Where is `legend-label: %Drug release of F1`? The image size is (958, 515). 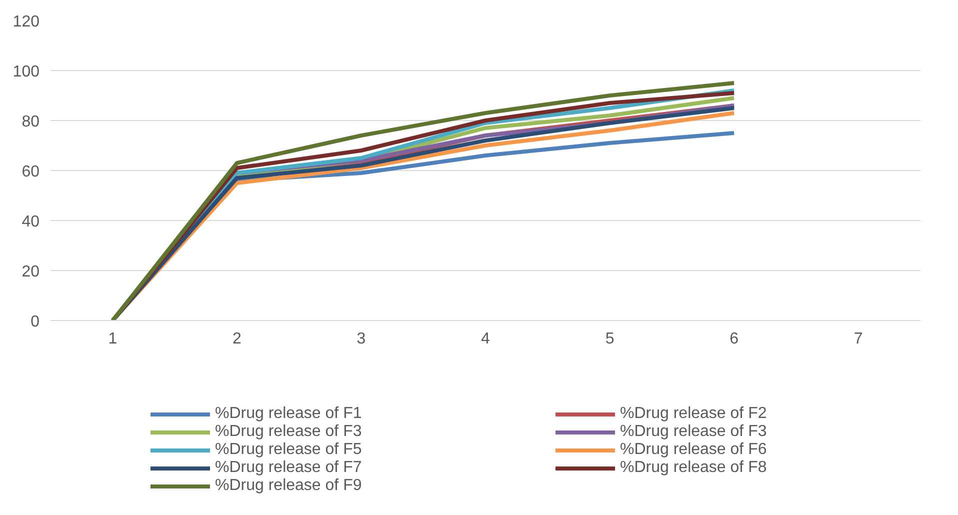 legend-label: %Drug release of F1 is located at coordinates (289, 414).